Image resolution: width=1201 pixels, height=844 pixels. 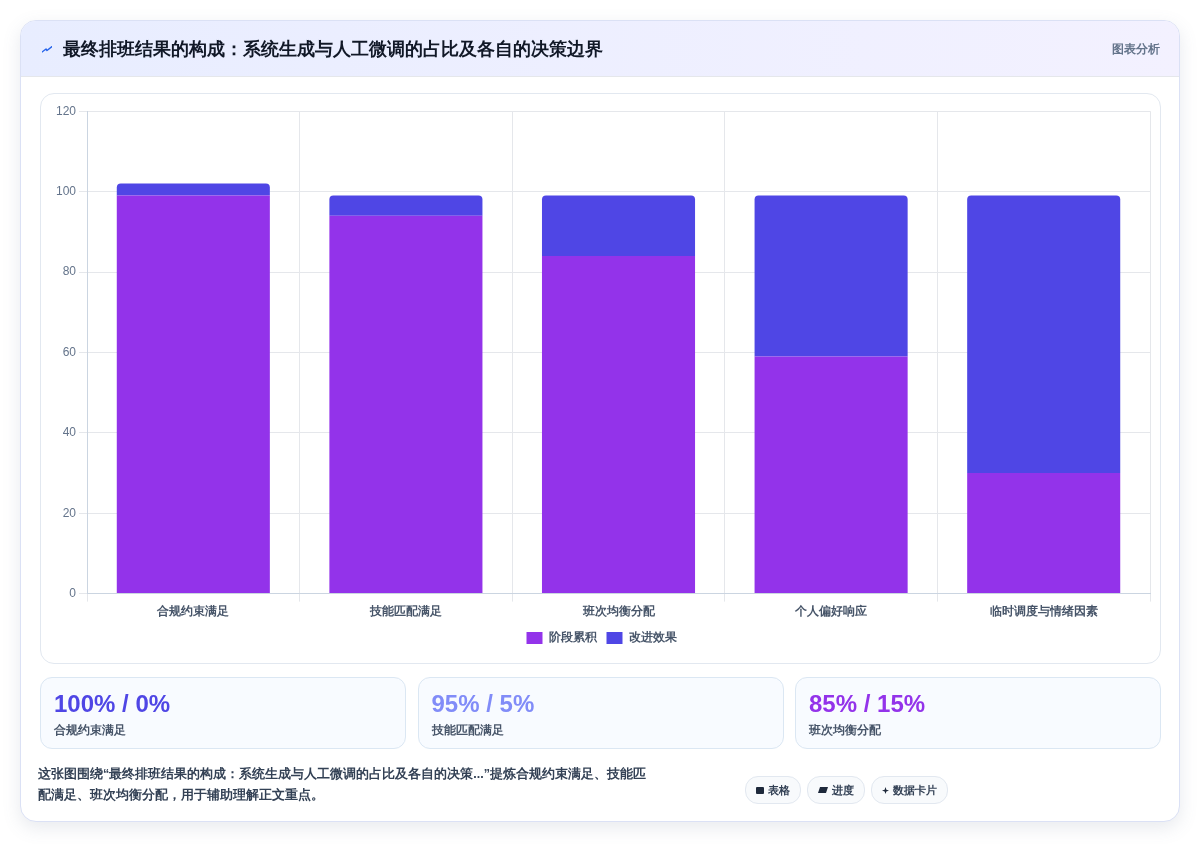 I want to click on legend-label: 改进效果, so click(x=653, y=637).